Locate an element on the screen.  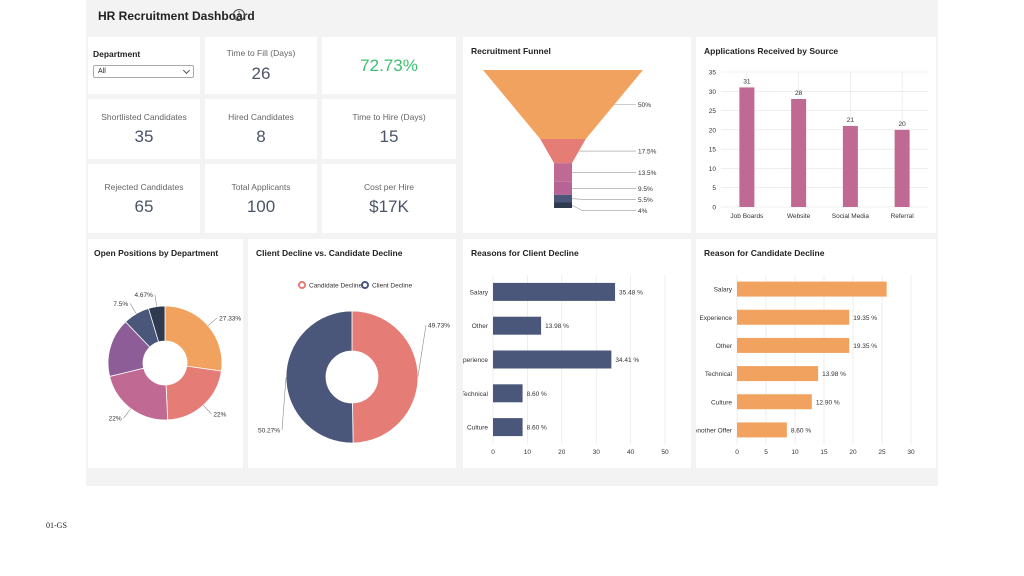
panel-title: Reasons for Client Decline is located at coordinates (525, 253).